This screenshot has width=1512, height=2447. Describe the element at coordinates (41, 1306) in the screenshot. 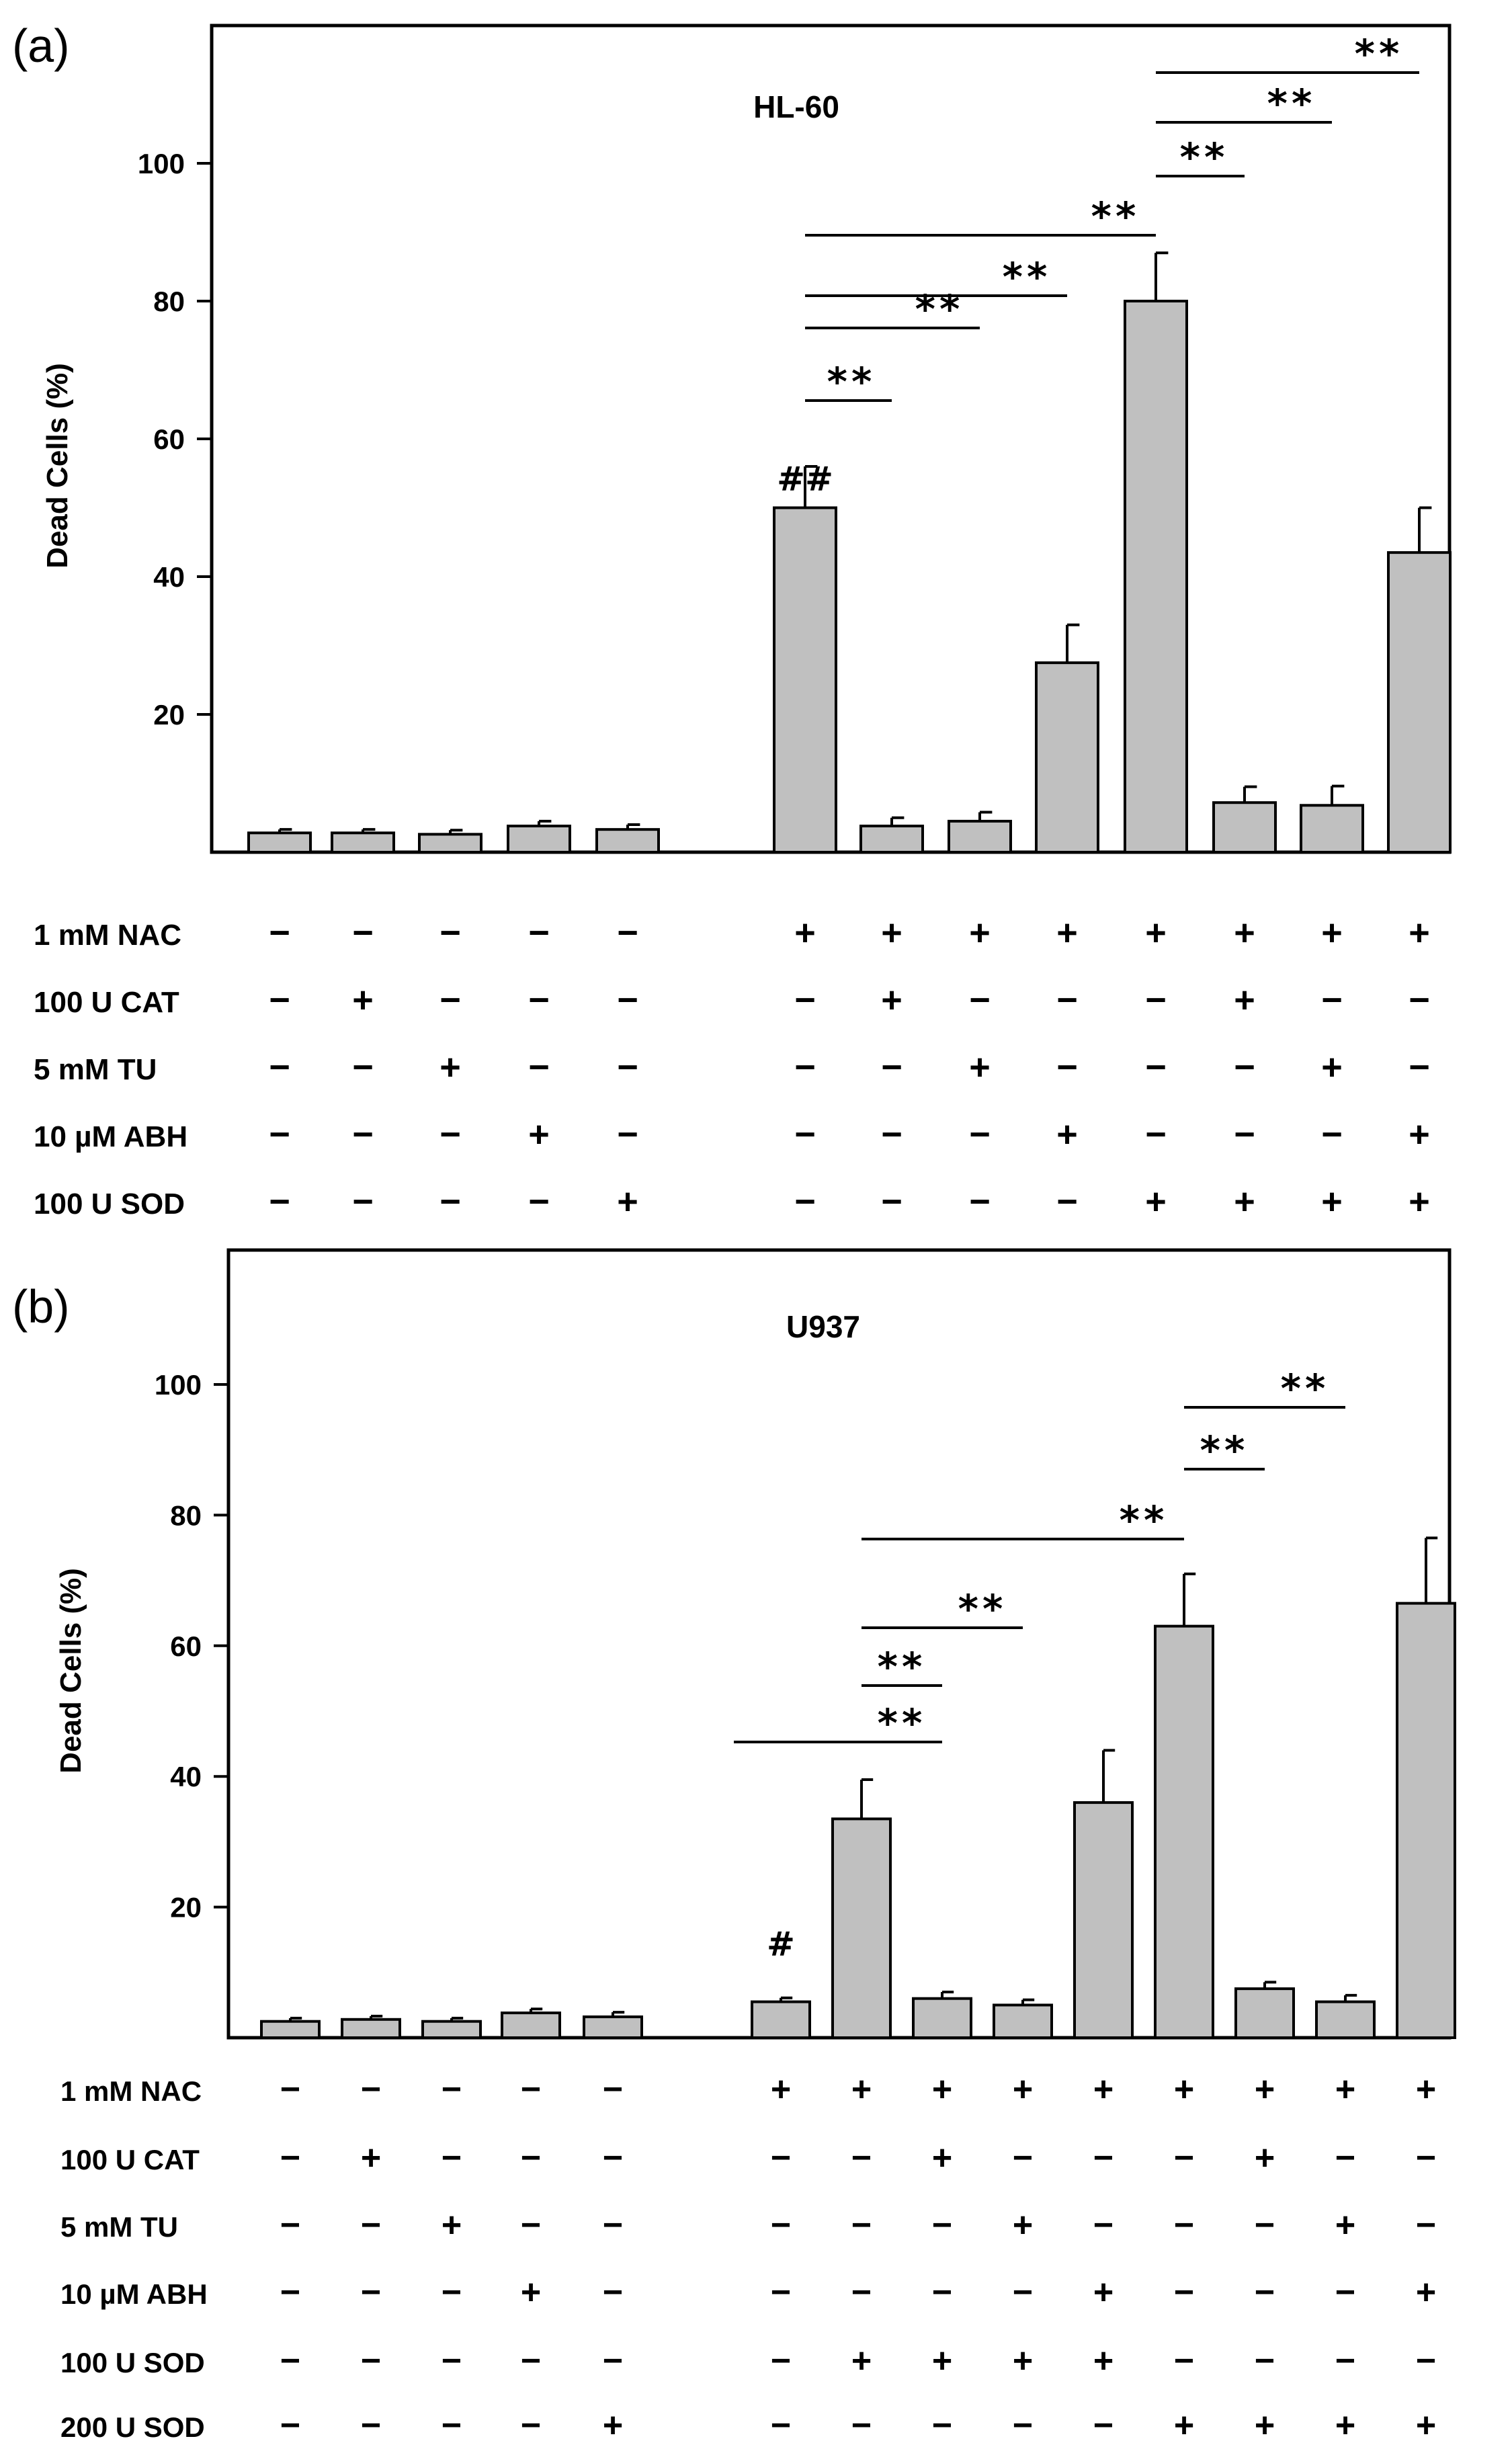

I see `panel-label: (b)` at that location.